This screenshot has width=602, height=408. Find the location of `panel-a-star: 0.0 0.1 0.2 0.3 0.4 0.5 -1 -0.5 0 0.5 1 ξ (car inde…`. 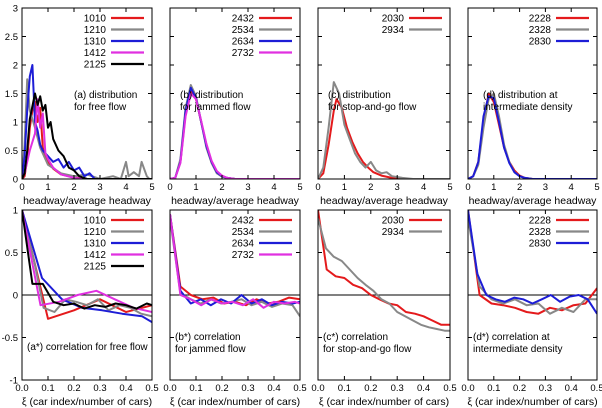

panel-a-star: 0.0 0.1 0.2 0.3 0.4 0.5 -1 -0.5 0 0.5 1 ξ (car inde… is located at coordinates (80, 307).